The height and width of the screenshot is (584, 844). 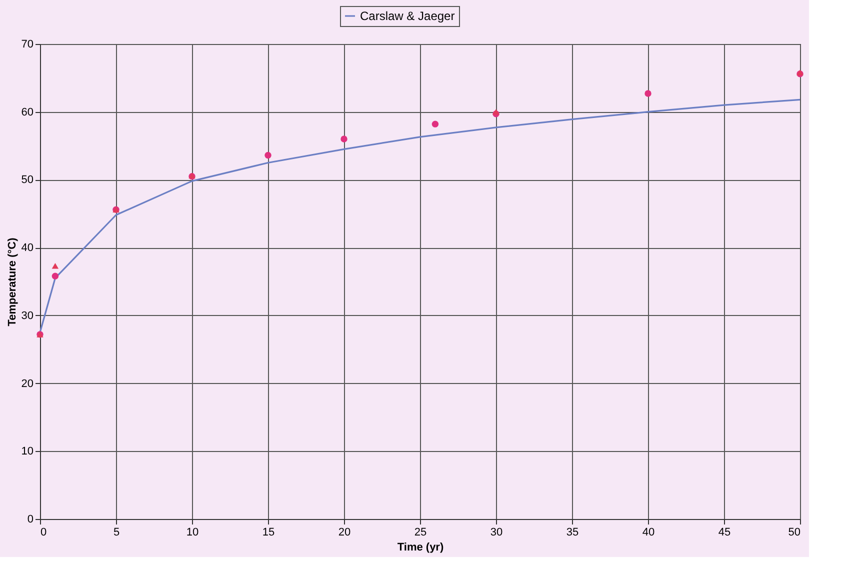 I want to click on y-tick-label: 60, so click(x=27, y=112).